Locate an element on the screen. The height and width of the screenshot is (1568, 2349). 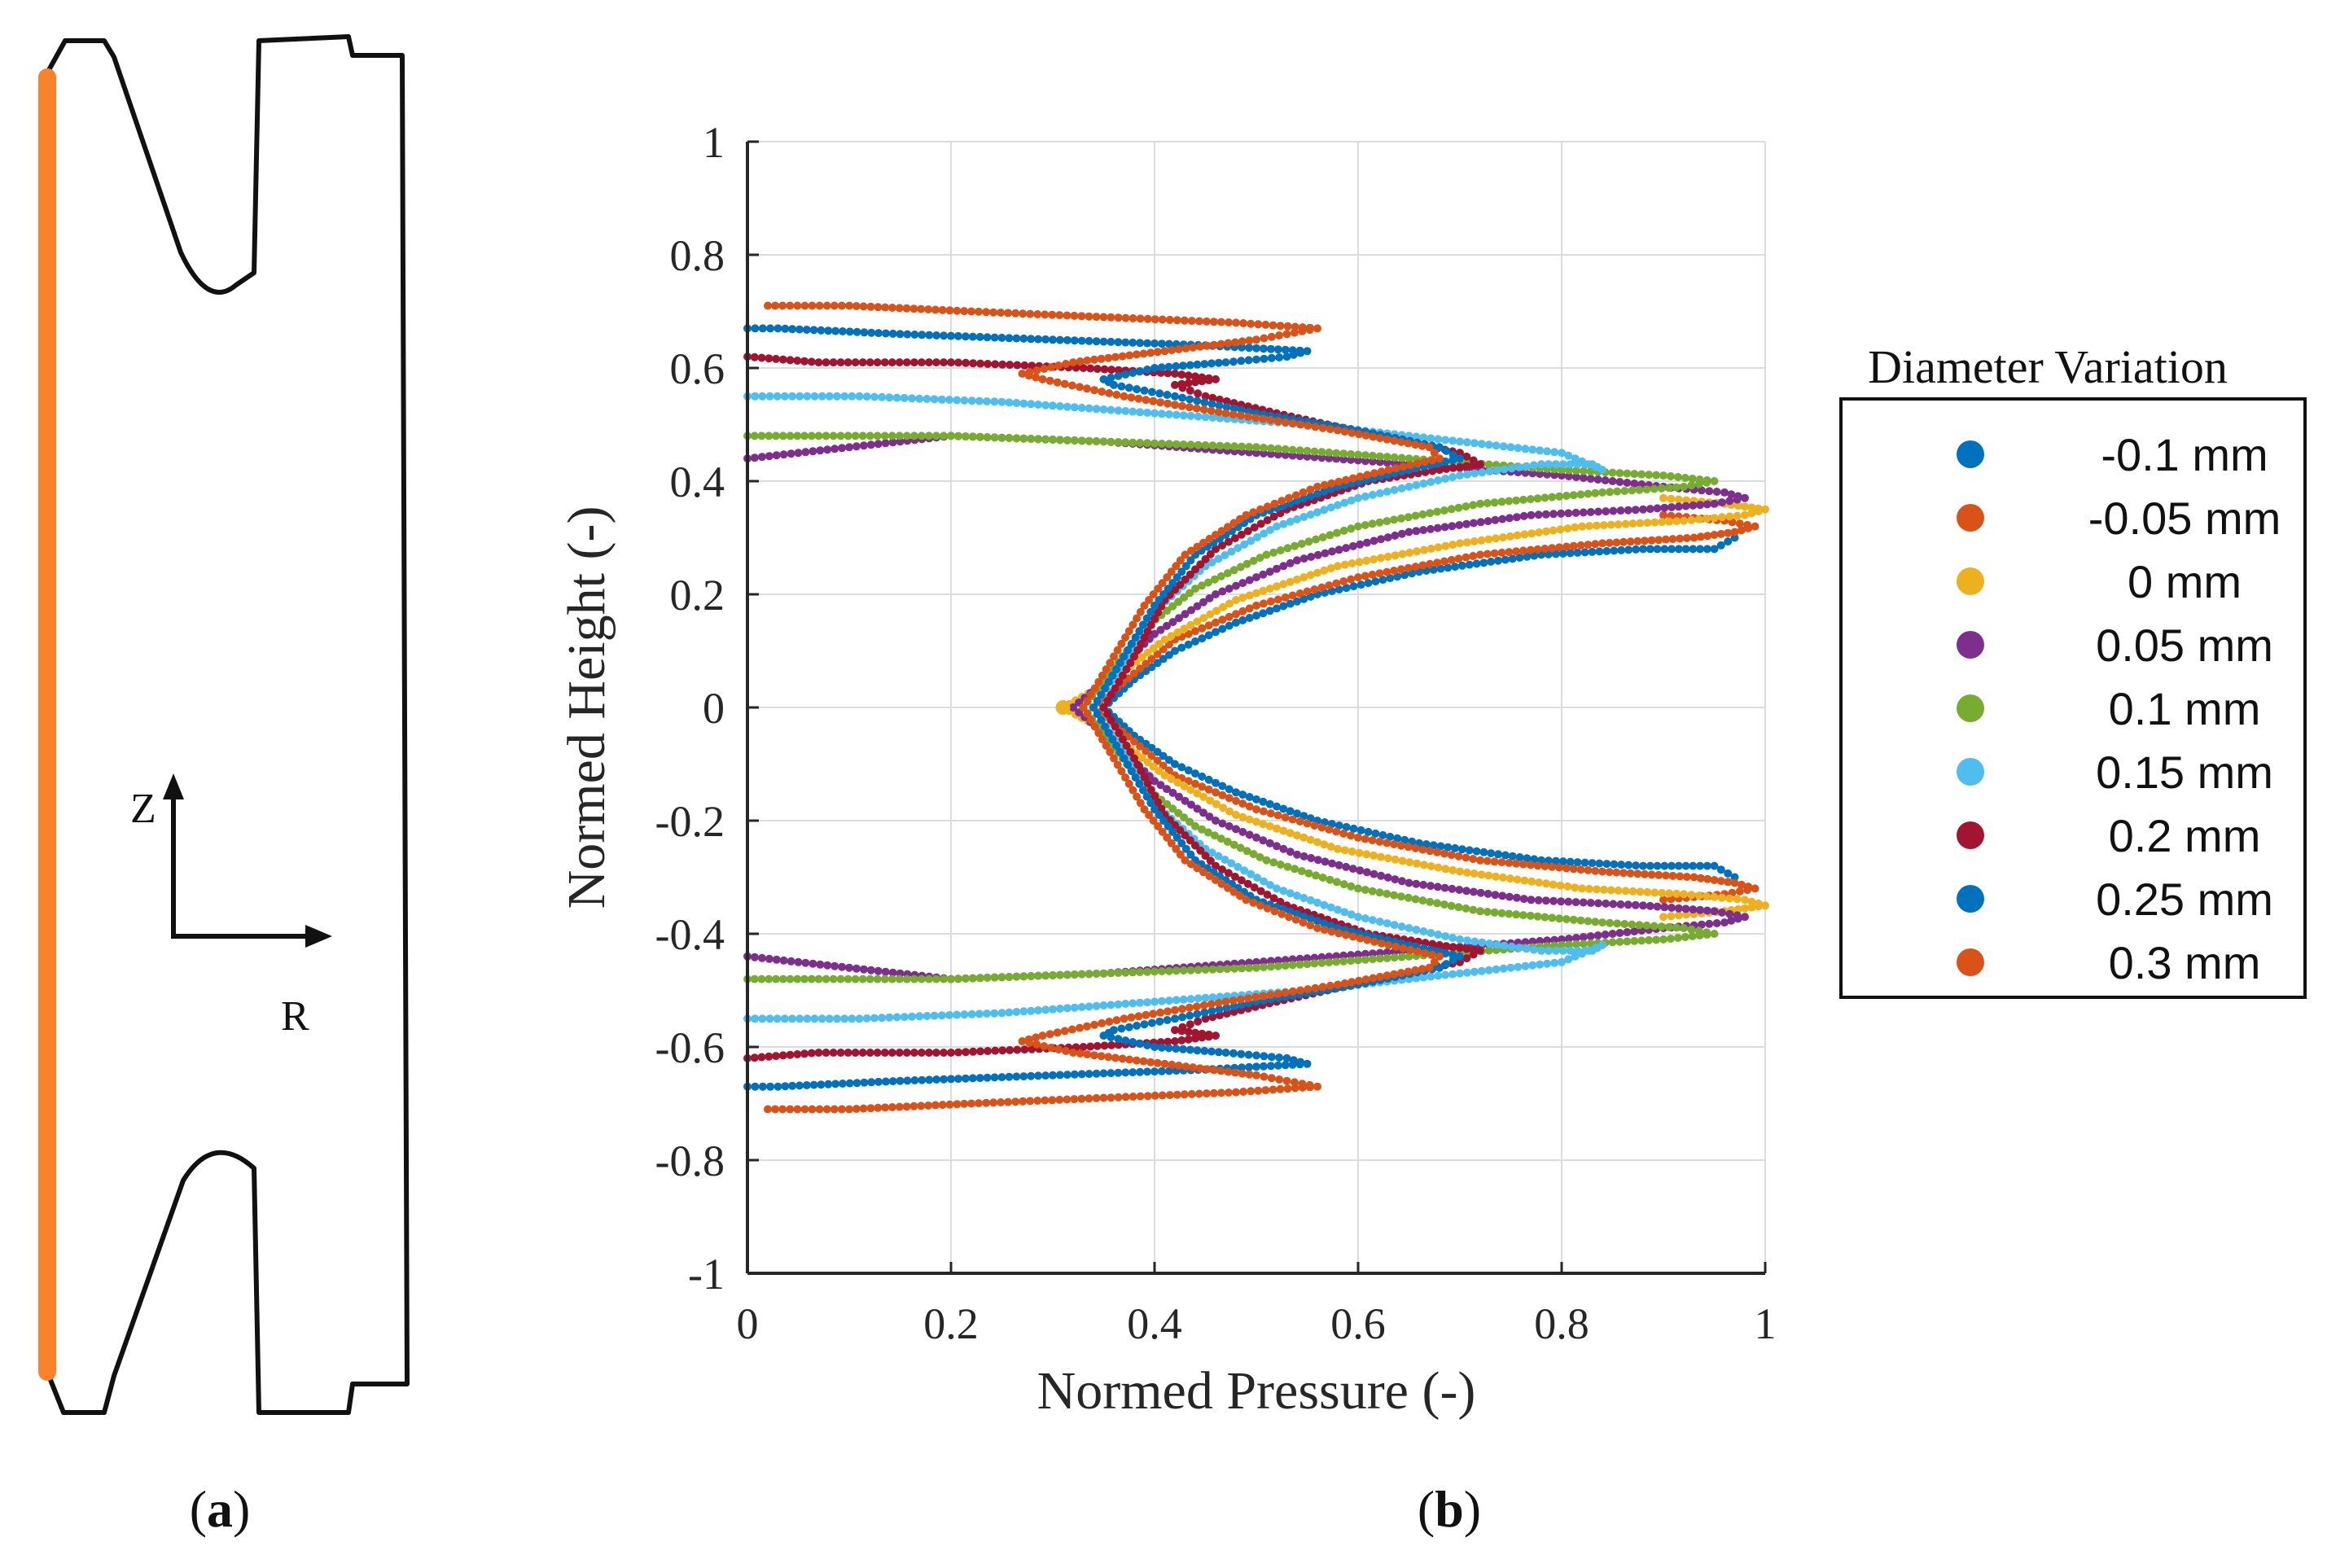
y-tick-label: -1 is located at coordinates (706, 1274).